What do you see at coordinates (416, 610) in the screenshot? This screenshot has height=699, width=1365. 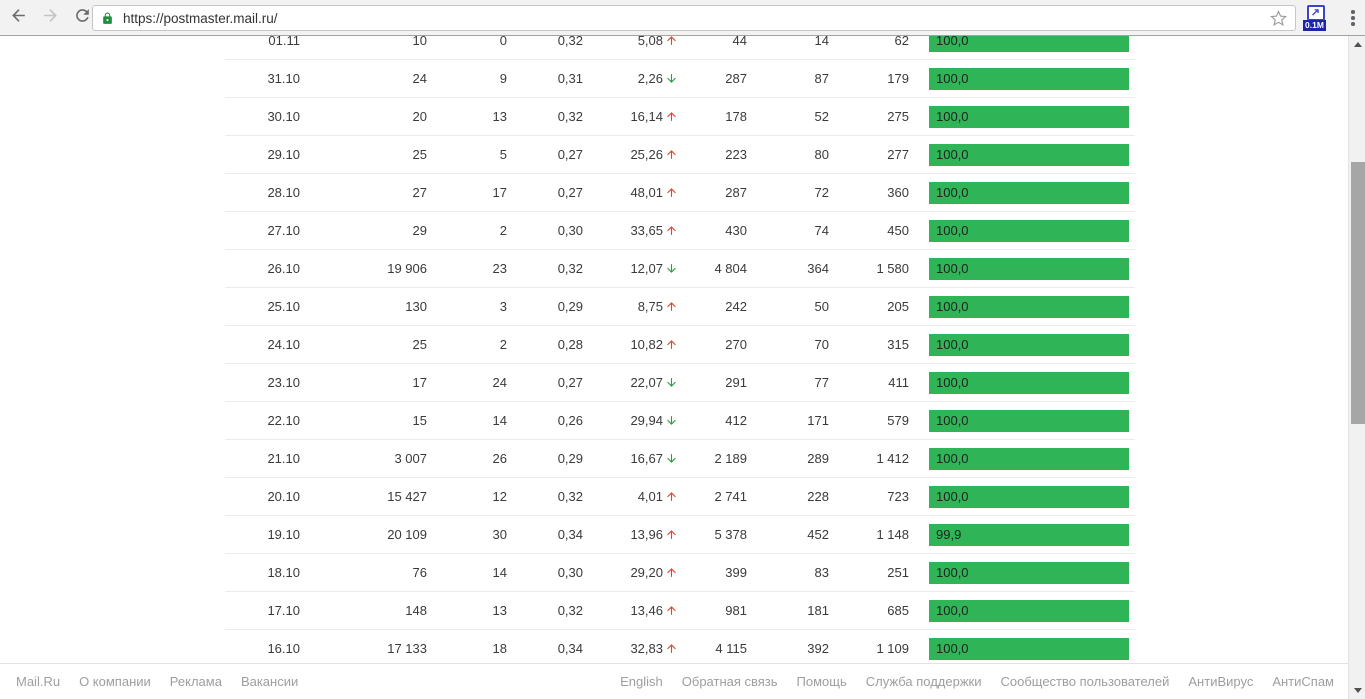 I see `cell-value: 148` at bounding box center [416, 610].